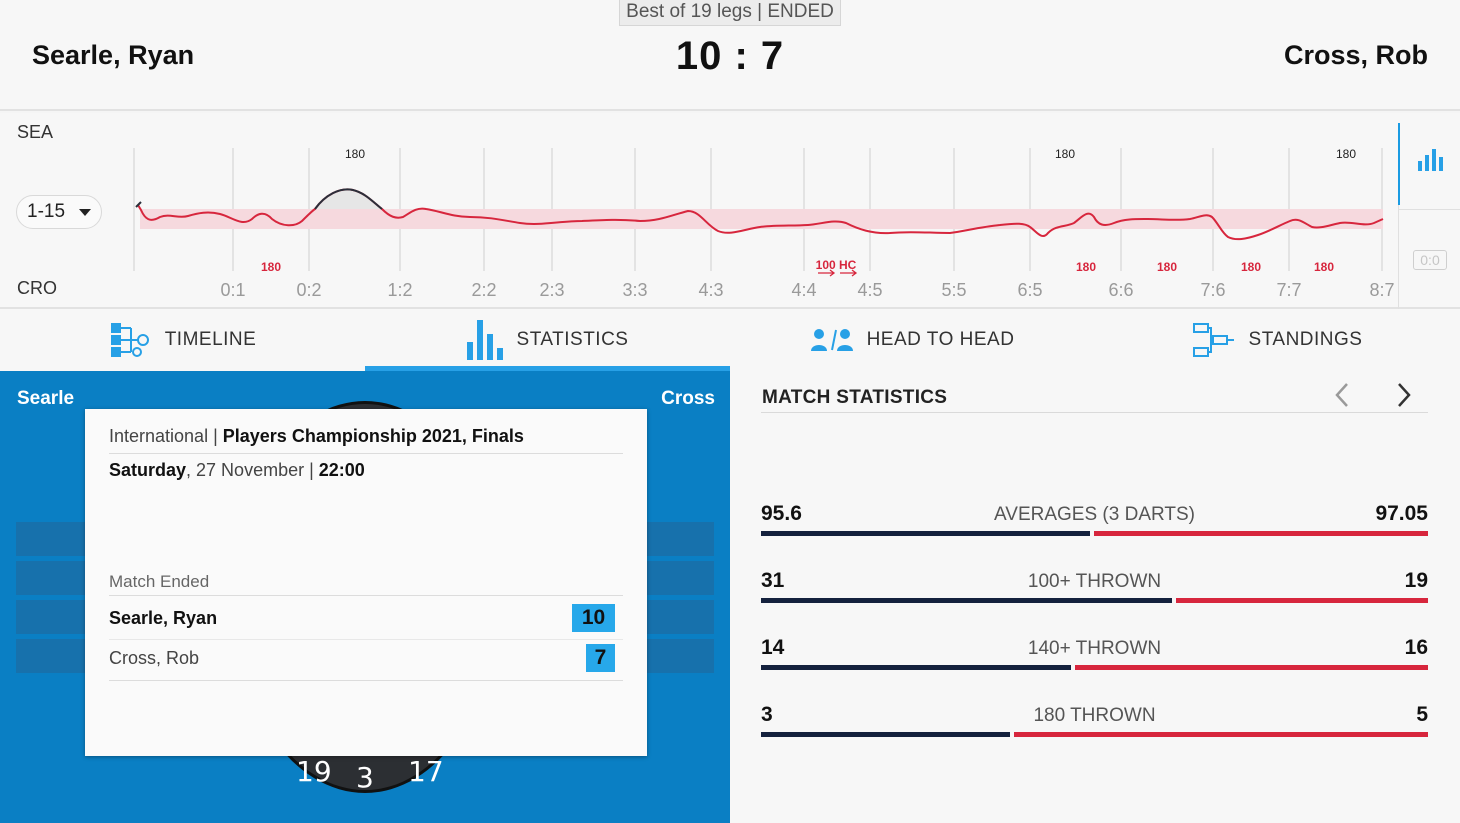 This screenshot has height=823, width=1460. I want to click on home-short-name: Searle, so click(46, 398).